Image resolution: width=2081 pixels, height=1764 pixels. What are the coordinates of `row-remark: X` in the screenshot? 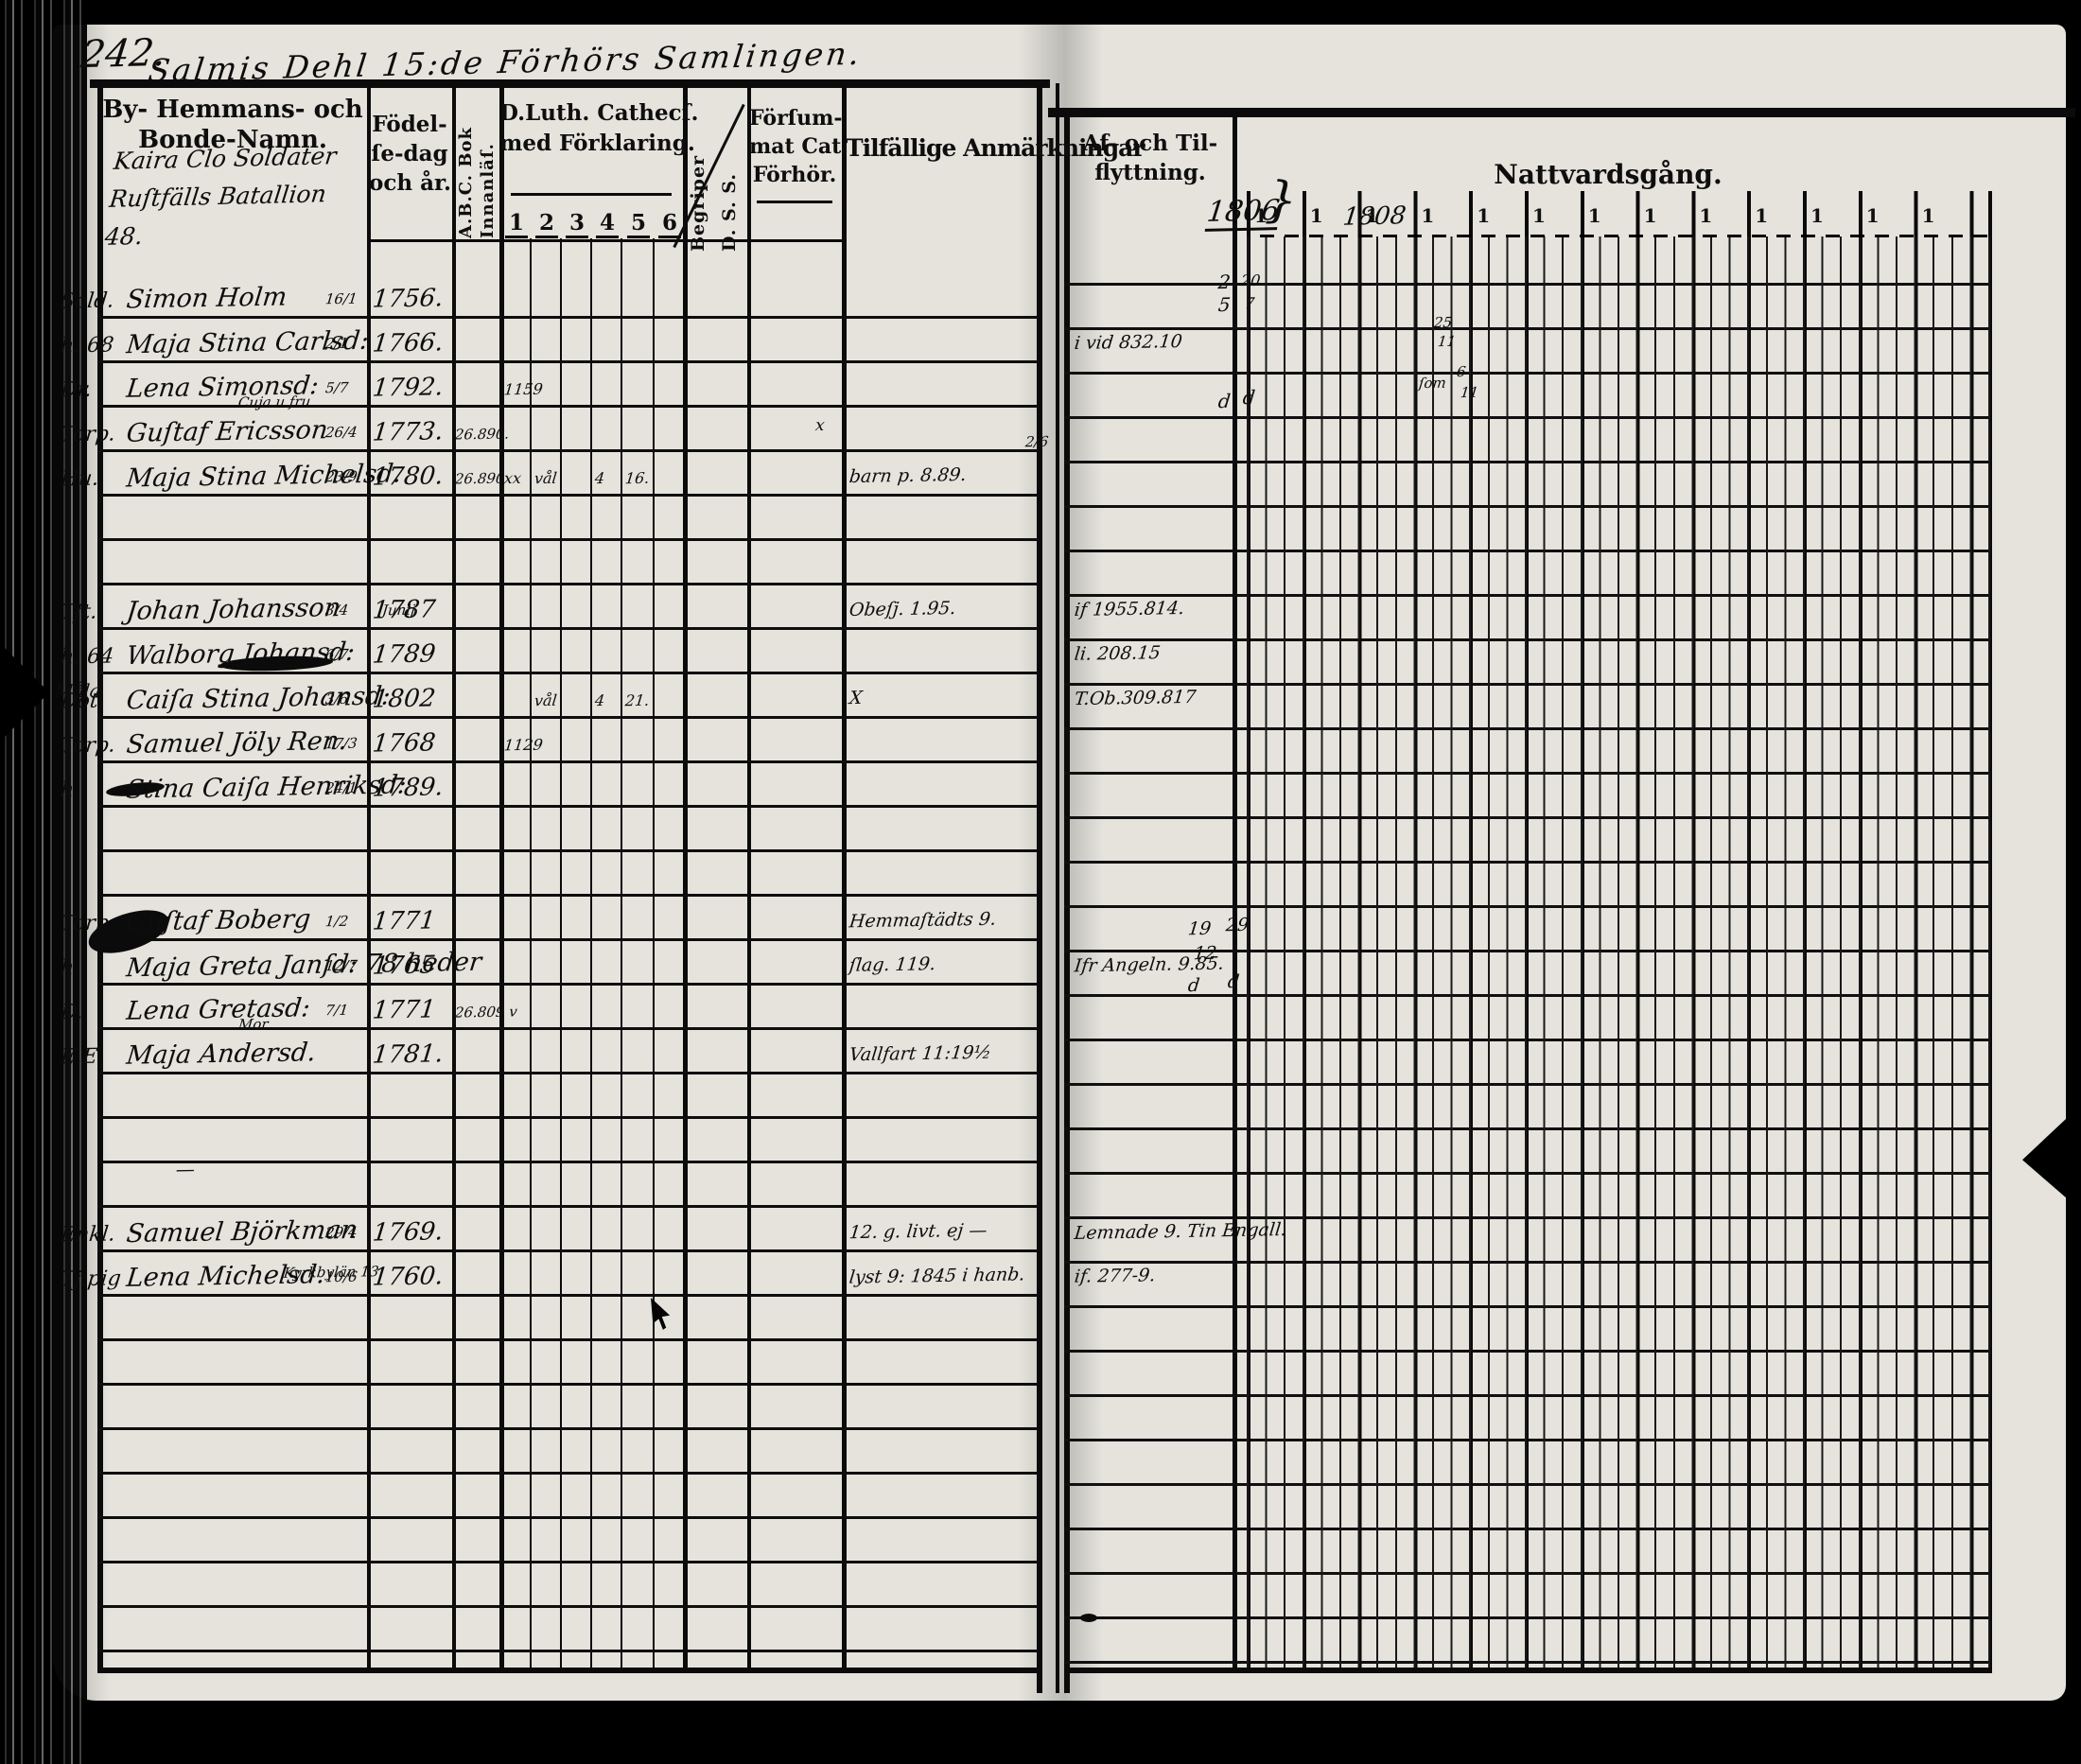 It's located at (856, 698).